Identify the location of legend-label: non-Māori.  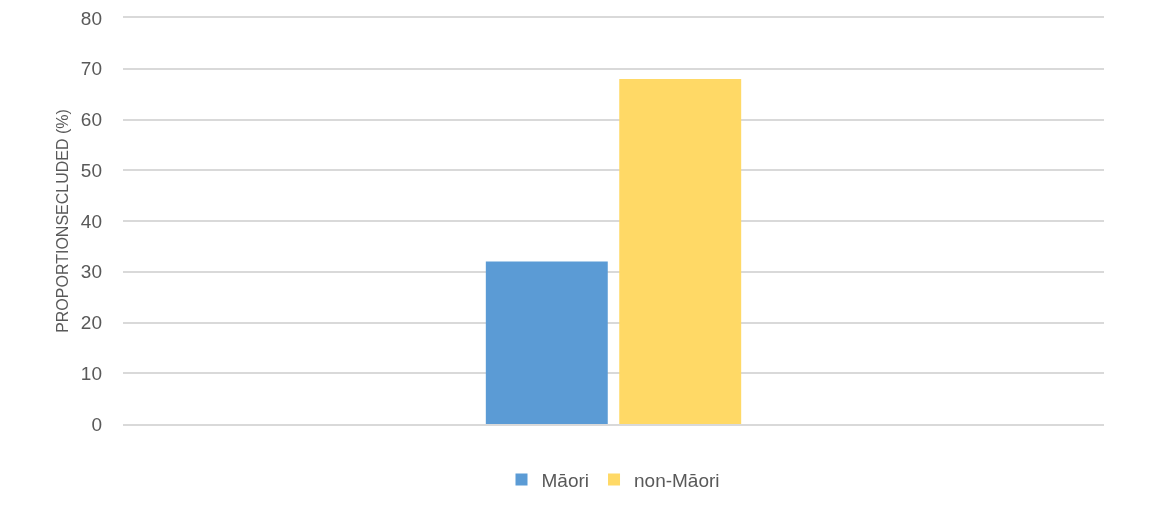
(677, 480).